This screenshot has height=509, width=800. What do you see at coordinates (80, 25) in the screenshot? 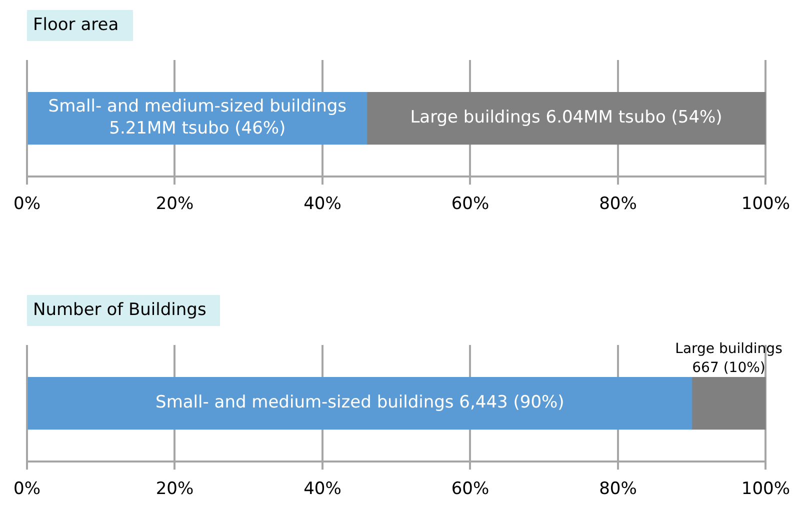
I see `chart-title: Floor area` at bounding box center [80, 25].